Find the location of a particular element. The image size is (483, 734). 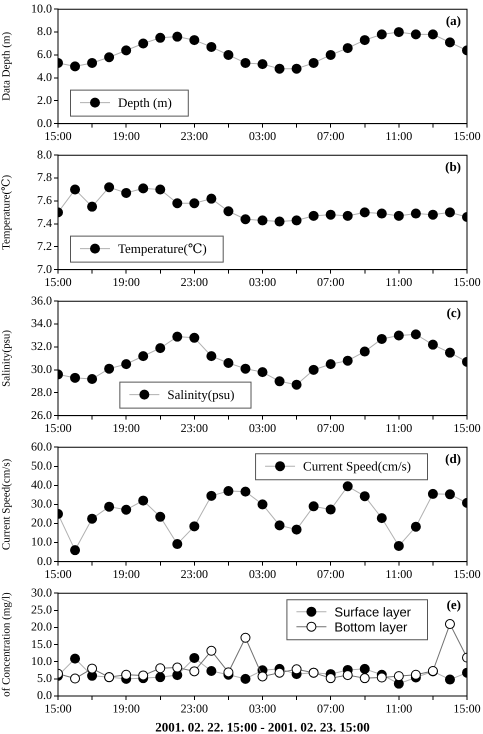

y-tick-label: 7.0 is located at coordinates (44, 269).